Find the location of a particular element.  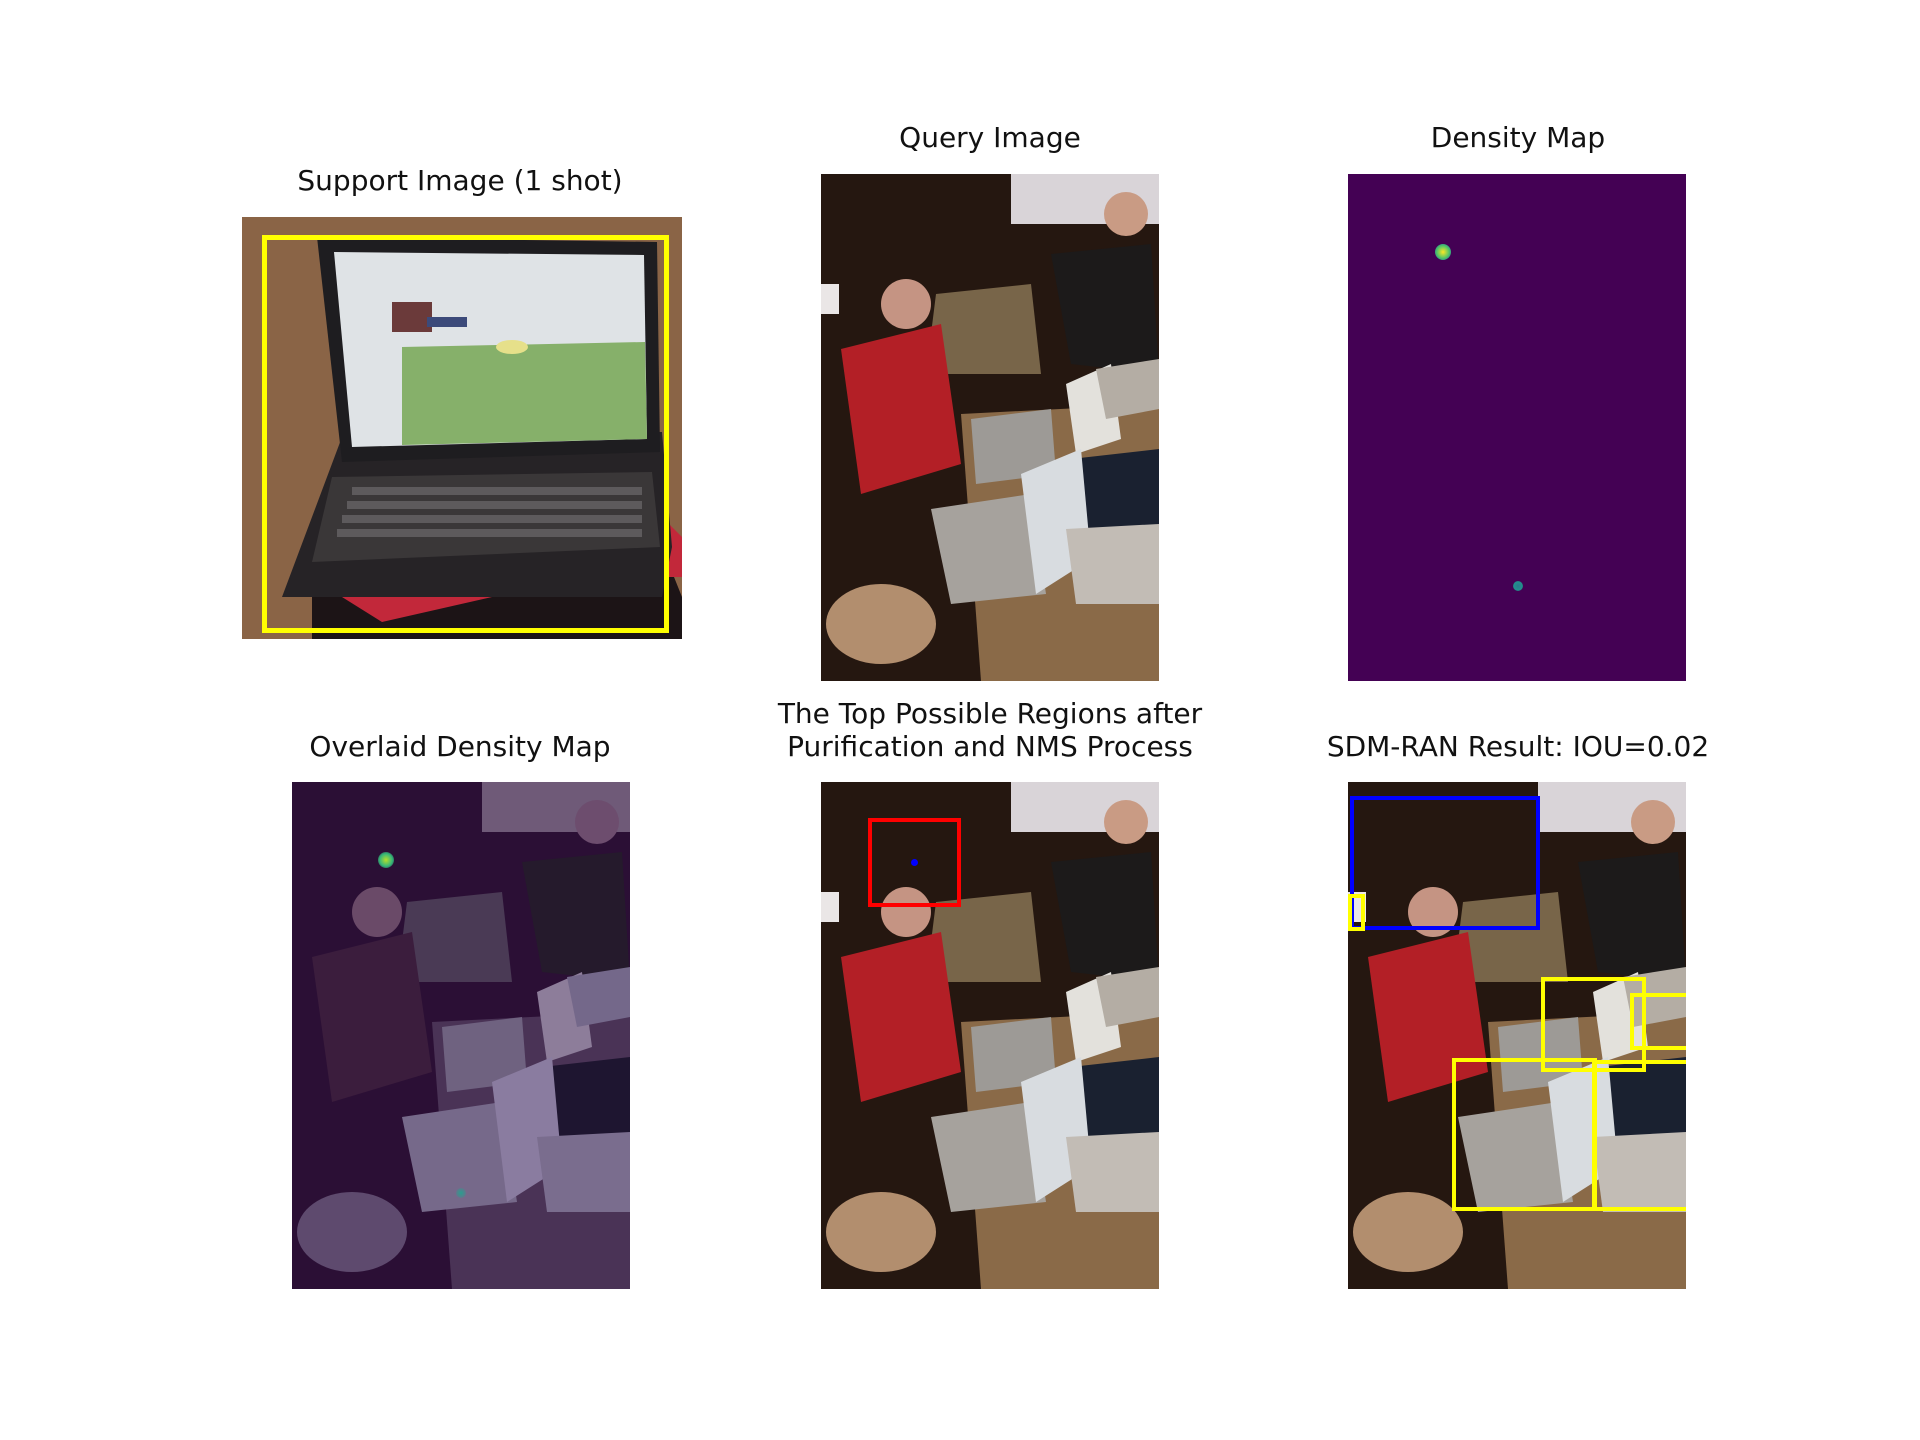

result-image is located at coordinates (1517, 1035).